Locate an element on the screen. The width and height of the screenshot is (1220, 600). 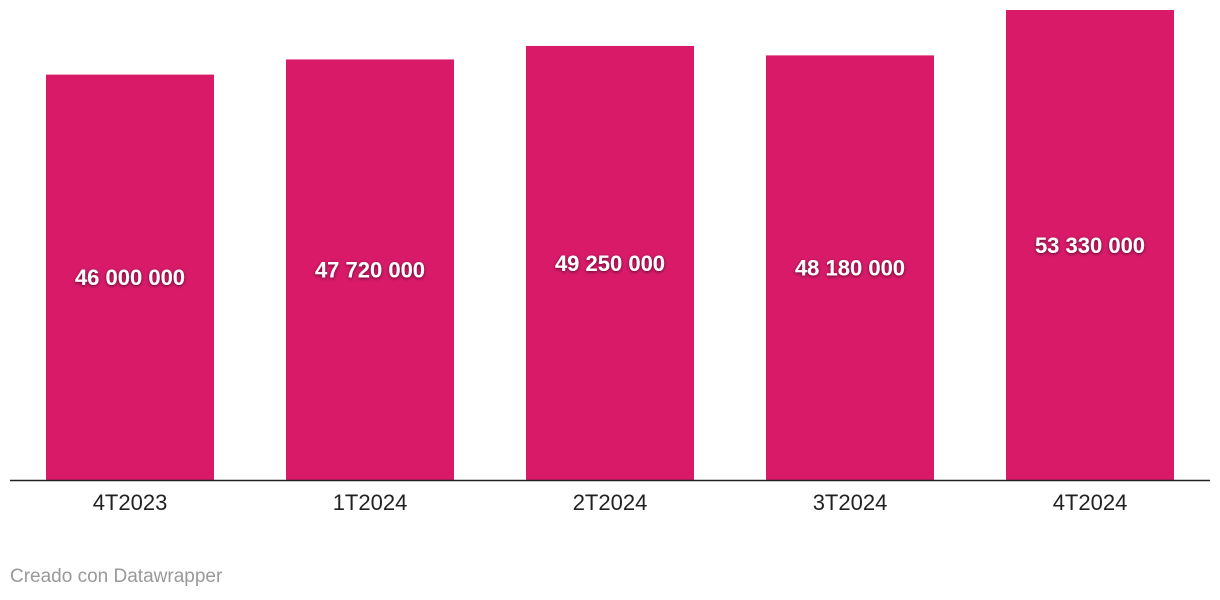
x-tick-label: 3T2024 is located at coordinates (850, 502).